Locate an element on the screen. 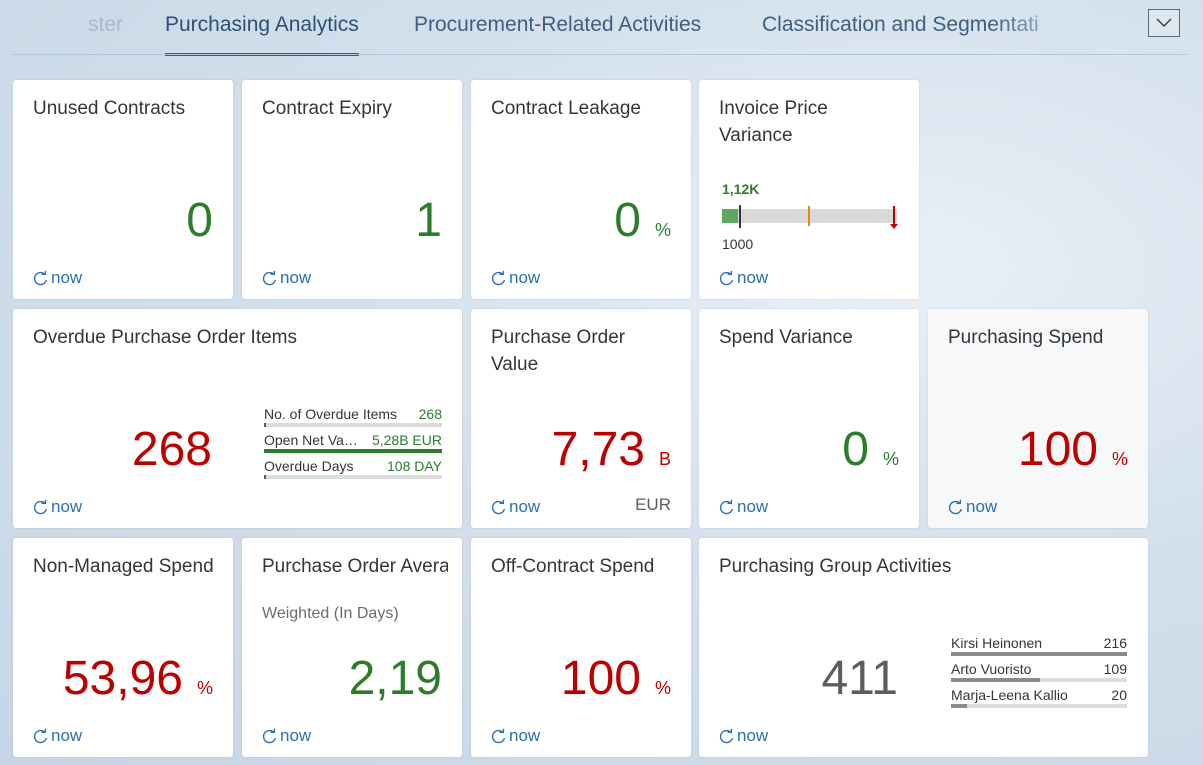  comparison-row: No. of Overdue Items 268 is located at coordinates (353, 416).